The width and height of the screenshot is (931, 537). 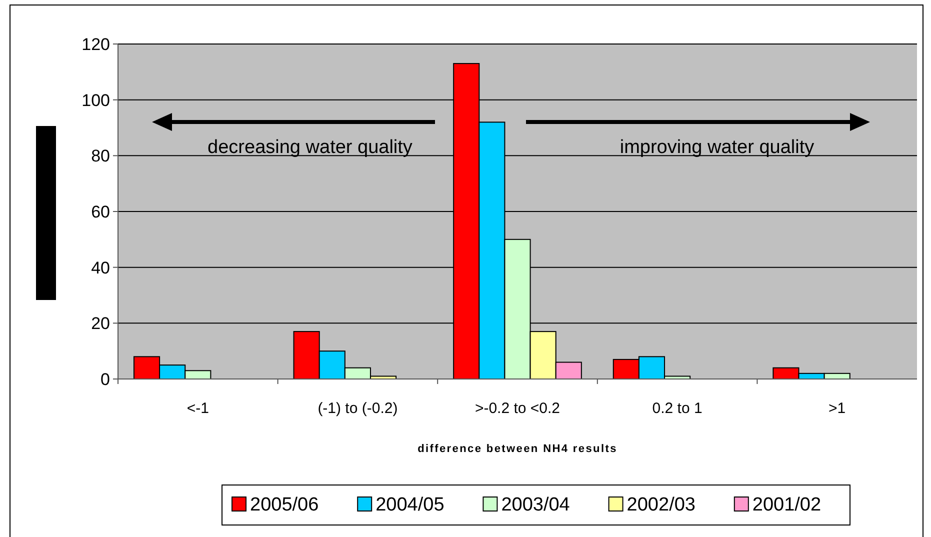 I want to click on y-tick-label: 100, so click(x=96, y=100).